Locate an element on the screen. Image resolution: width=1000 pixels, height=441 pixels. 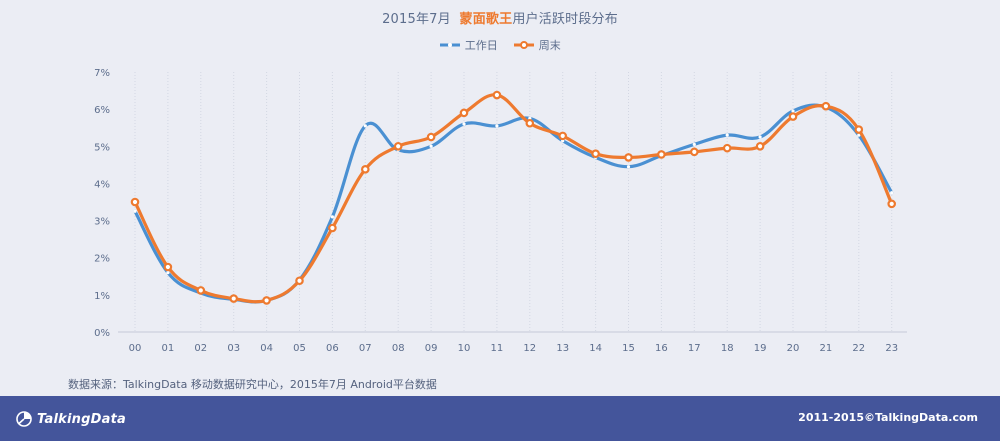
x-tick-label: 19 is located at coordinates (760, 348).